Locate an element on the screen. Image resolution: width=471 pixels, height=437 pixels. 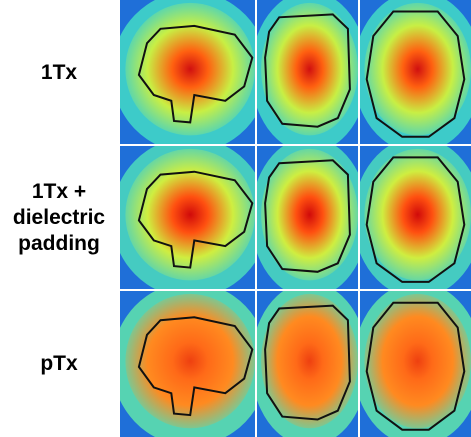
map-panel-ptx-axial is located at coordinates (415, 364).